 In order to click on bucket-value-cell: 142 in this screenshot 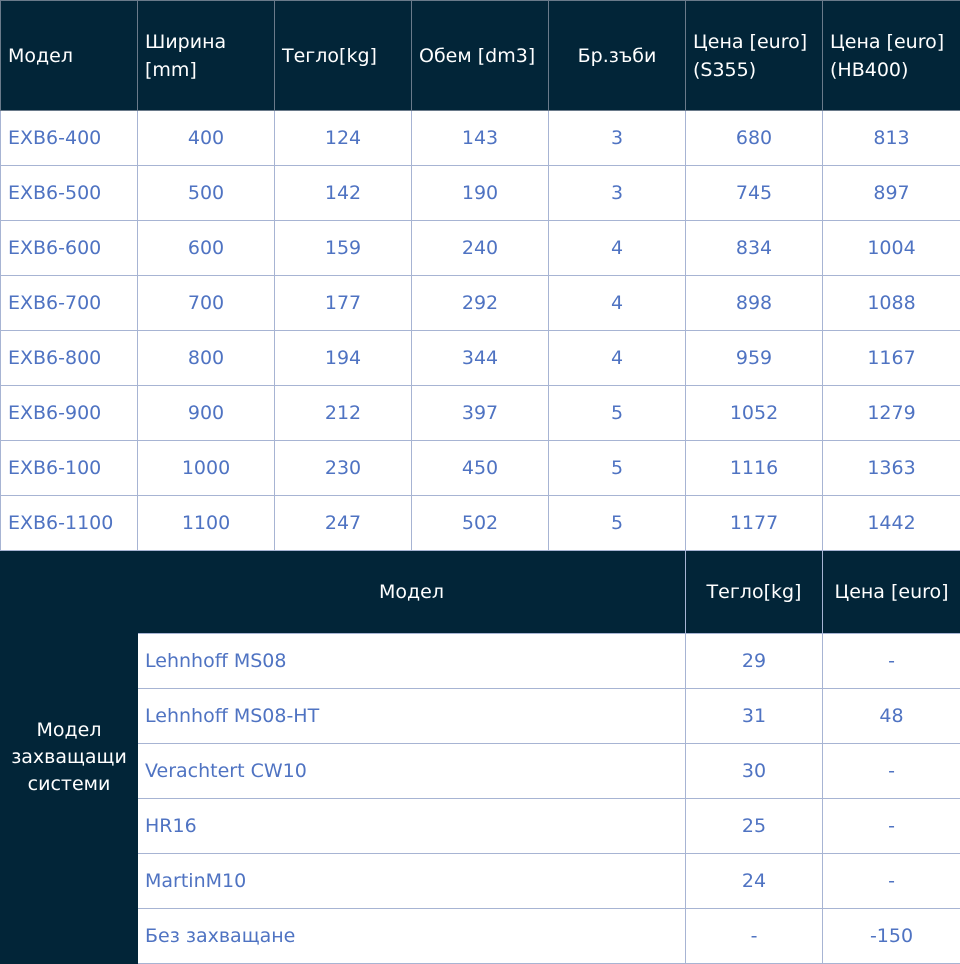, I will do `click(343, 193)`.